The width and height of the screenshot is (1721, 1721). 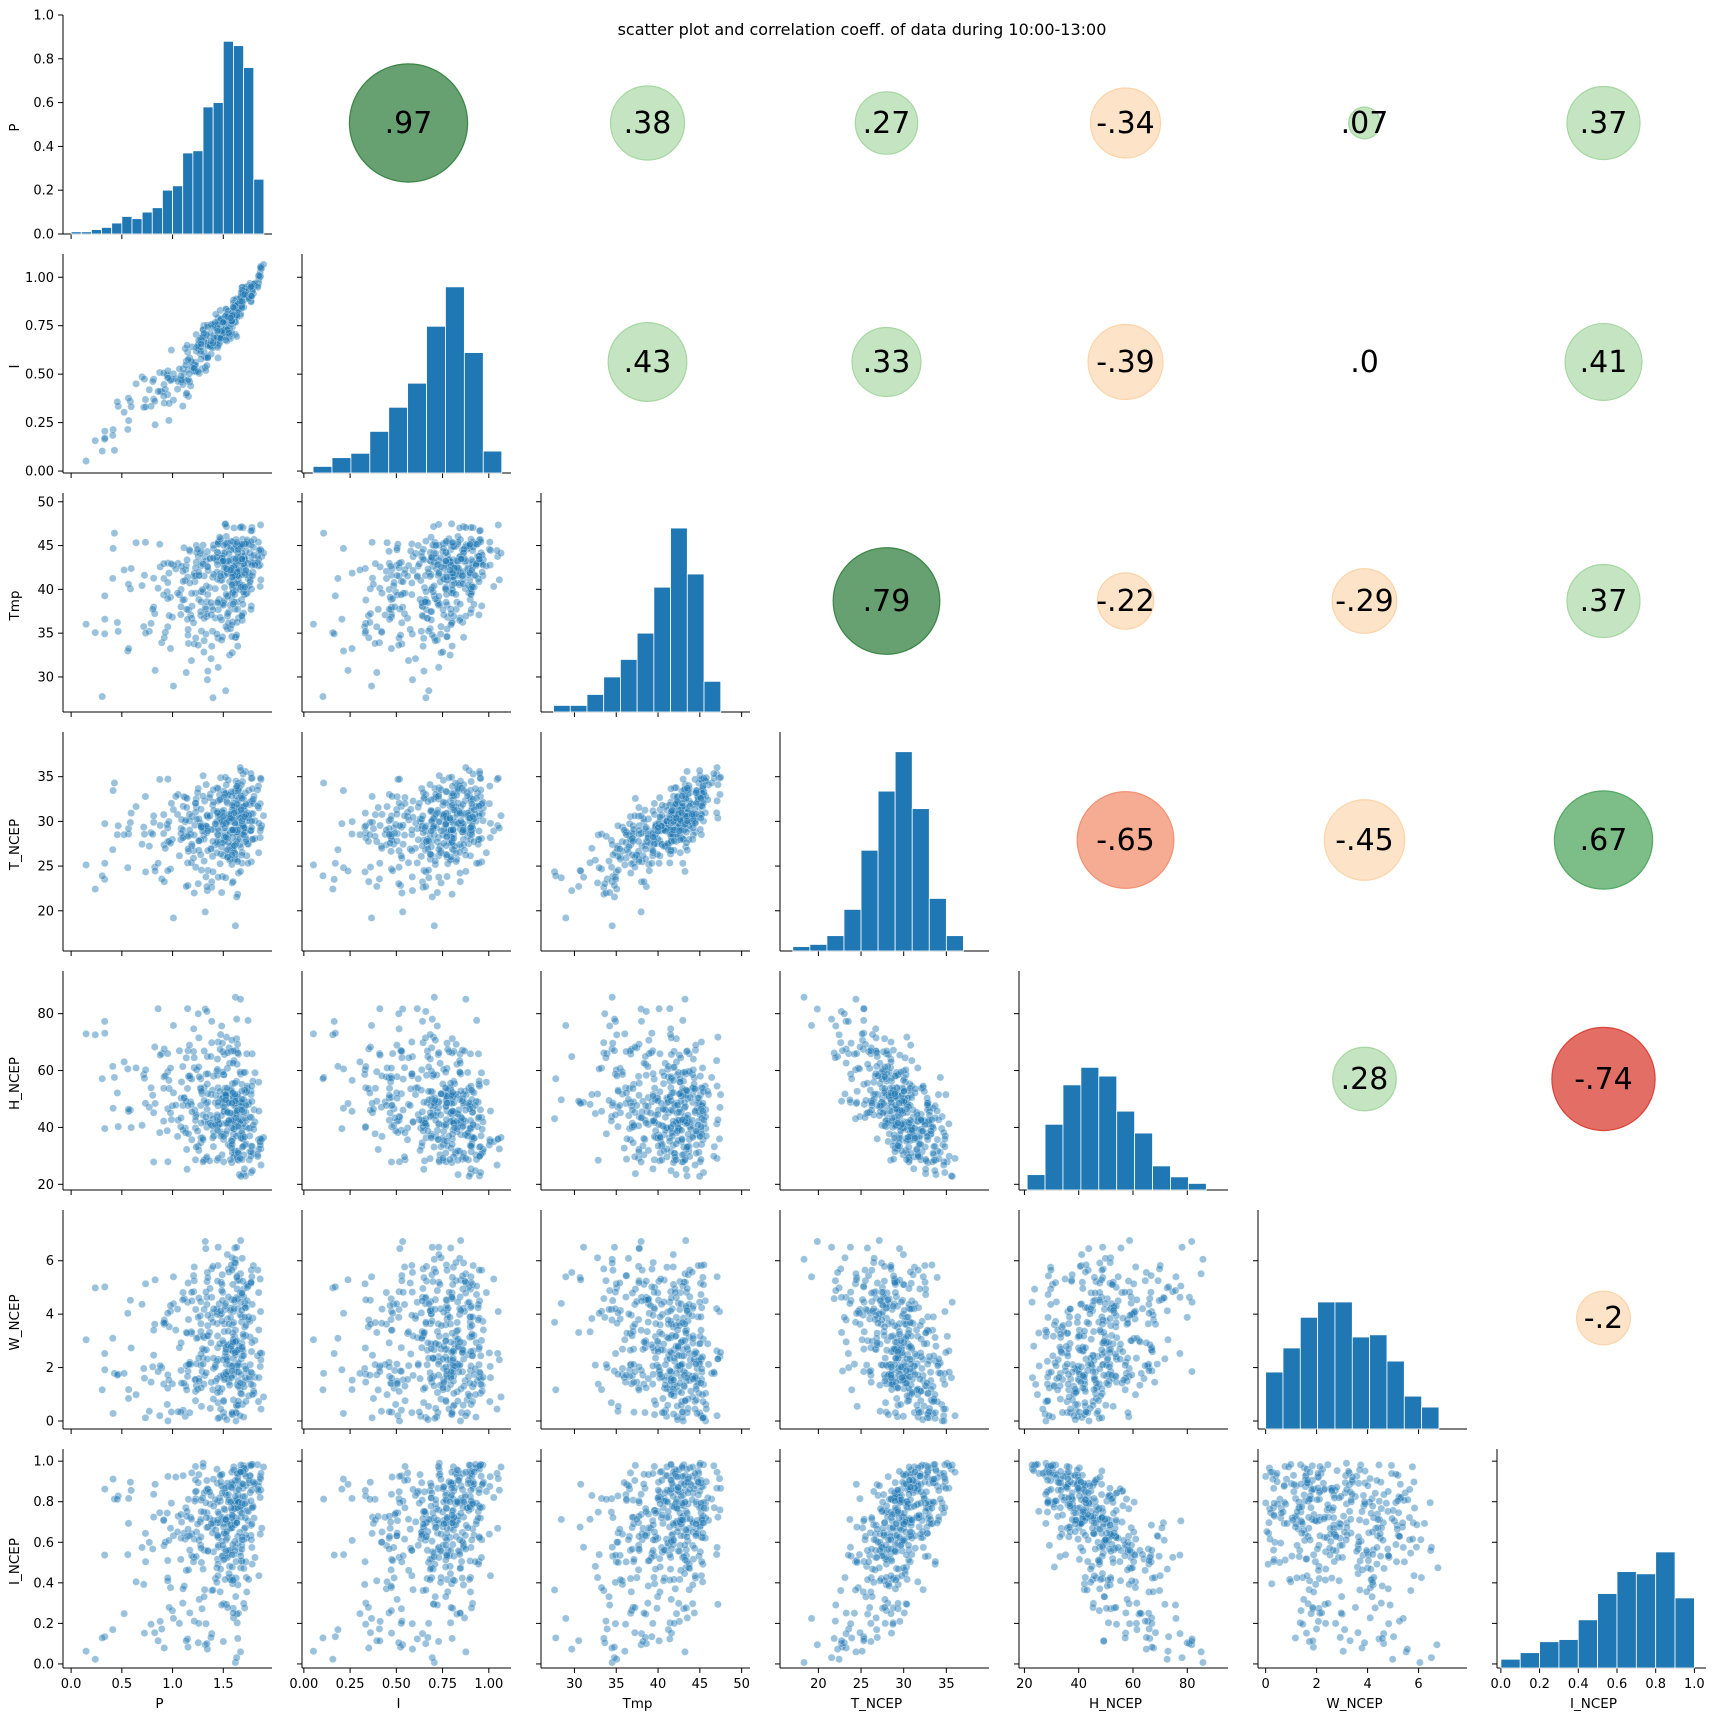 I want to click on panel-H_NCEP-I_NCEP: -.74, so click(x=1603, y=1079).